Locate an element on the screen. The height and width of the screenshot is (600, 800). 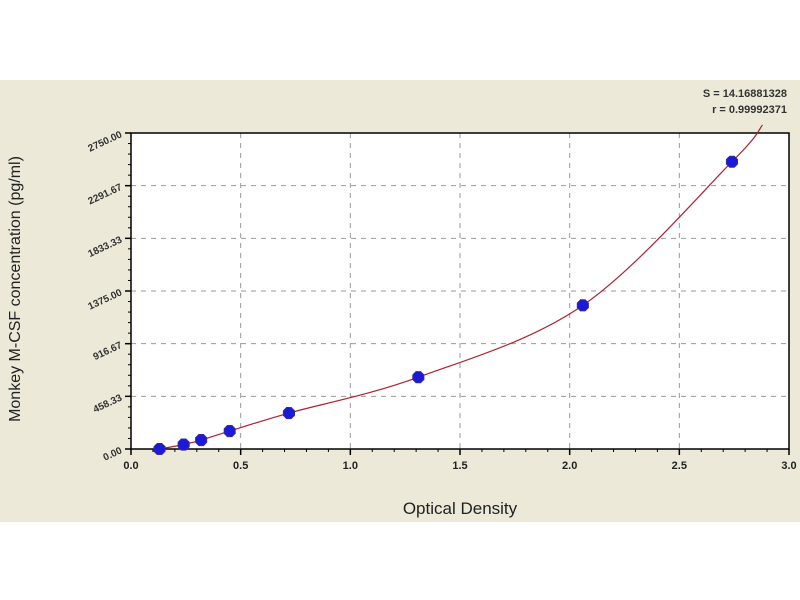
y-tick-label: 2291.67 is located at coordinates (106, 194).